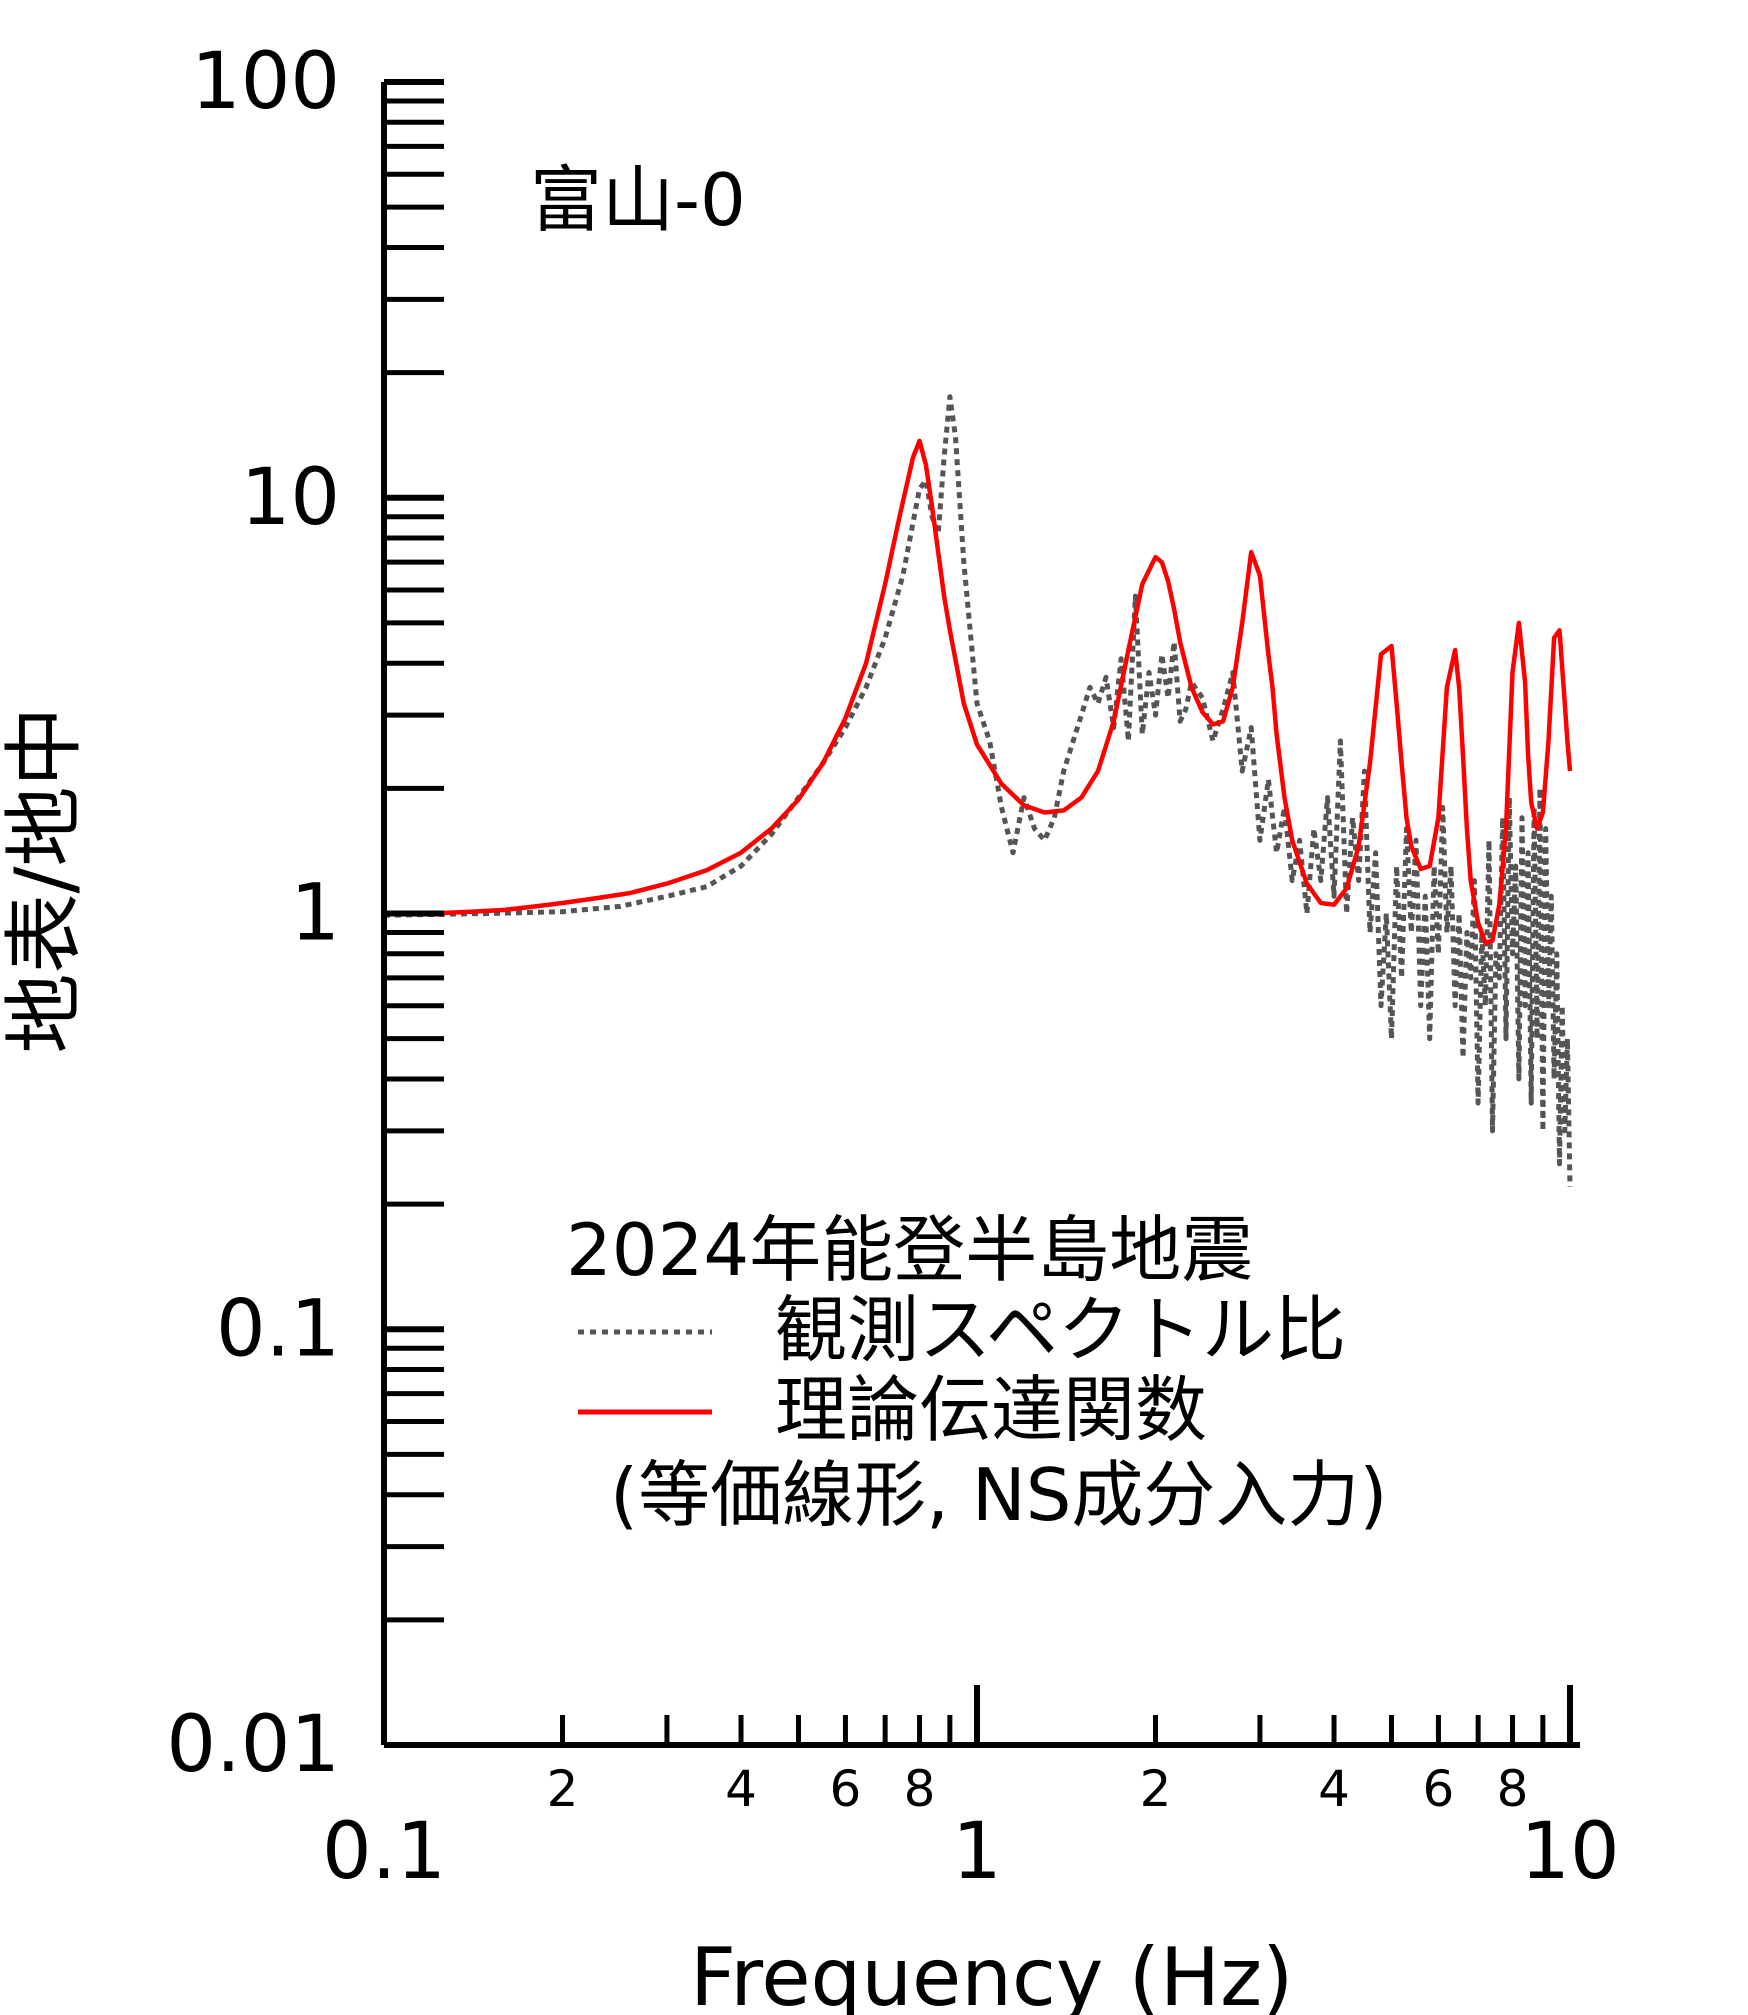  What do you see at coordinates (384, 1852) in the screenshot?
I see `x-tick-label: 0.1` at bounding box center [384, 1852].